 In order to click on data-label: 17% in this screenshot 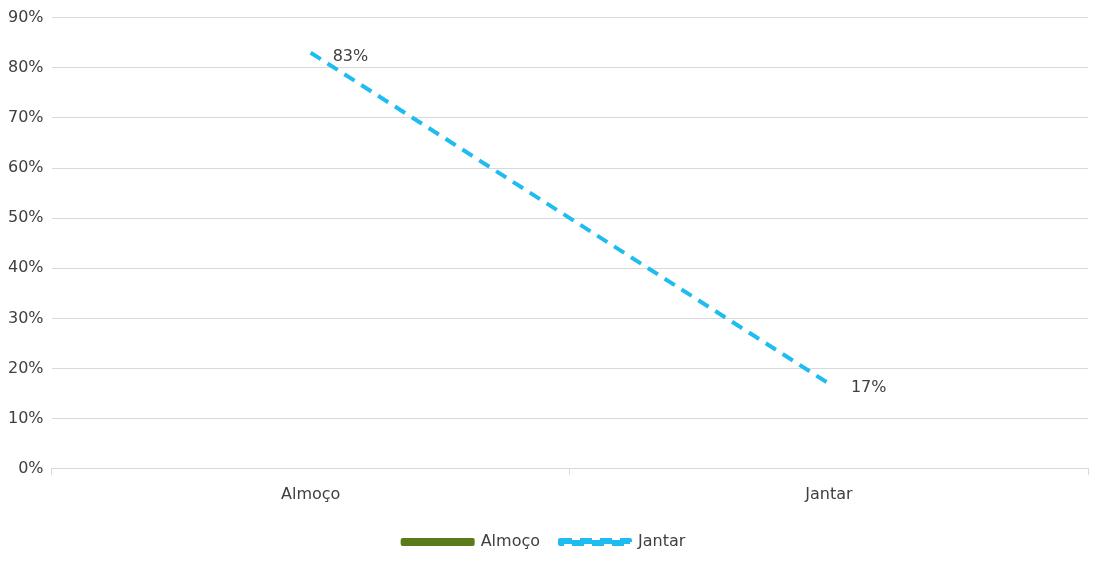, I will do `click(868, 386)`.